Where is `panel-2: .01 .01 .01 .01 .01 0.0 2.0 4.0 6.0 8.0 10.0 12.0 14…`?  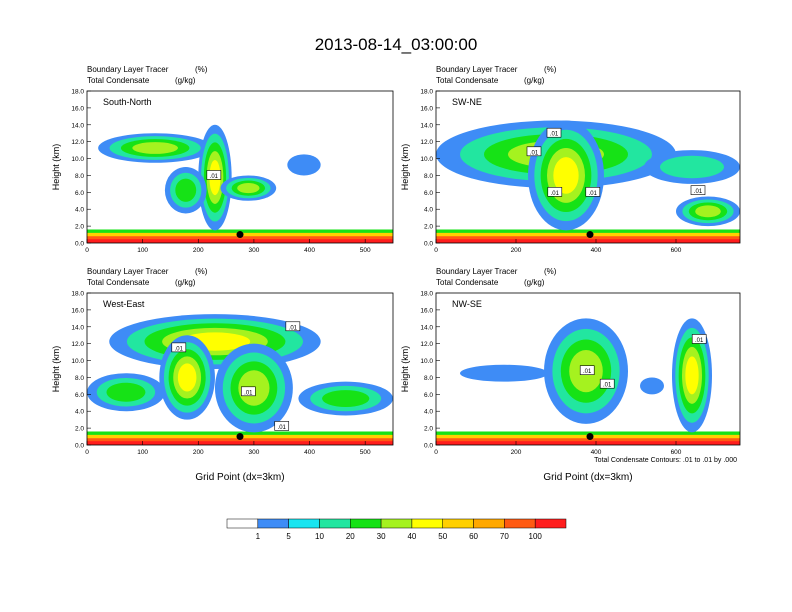
panel-2: .01 .01 .01 .01 .01 0.0 2.0 4.0 6.0 8.0 10.0 12.0 14… is located at coordinates (570, 159).